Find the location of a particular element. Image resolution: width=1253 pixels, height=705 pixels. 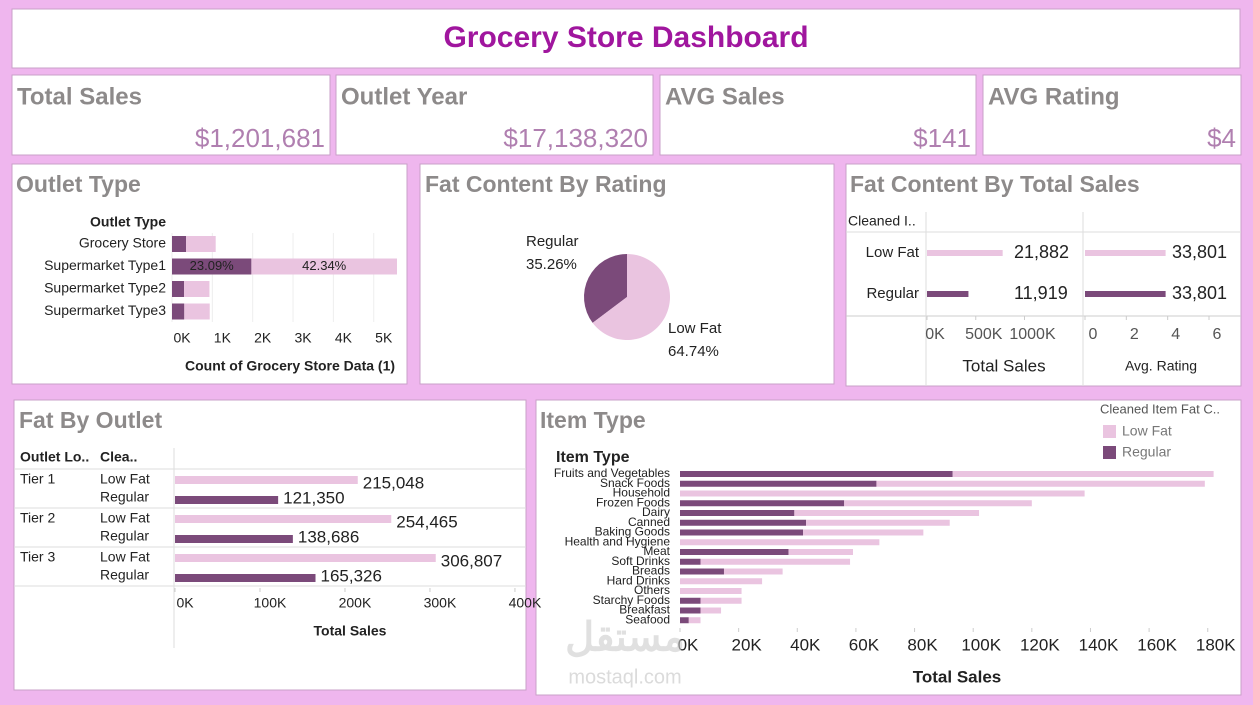

value-label: 254,465 is located at coordinates (426, 521).